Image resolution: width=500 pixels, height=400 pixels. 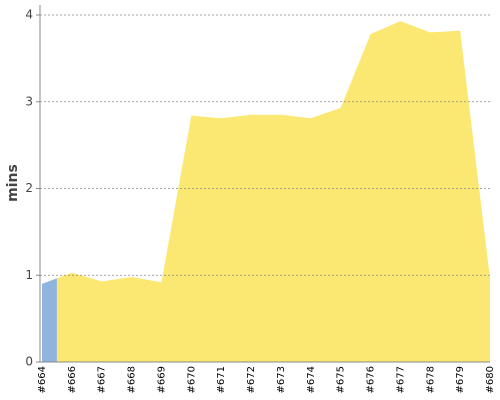 What do you see at coordinates (72, 379) in the screenshot?
I see `x-tick-label: #666` at bounding box center [72, 379].